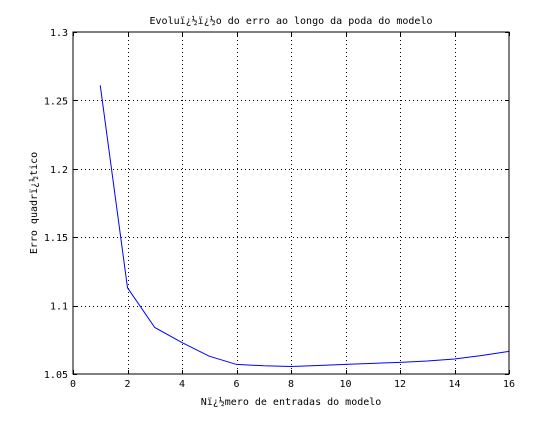 The height and width of the screenshot is (424, 560). Describe the element at coordinates (182, 384) in the screenshot. I see `x-tick-label: 4` at that location.